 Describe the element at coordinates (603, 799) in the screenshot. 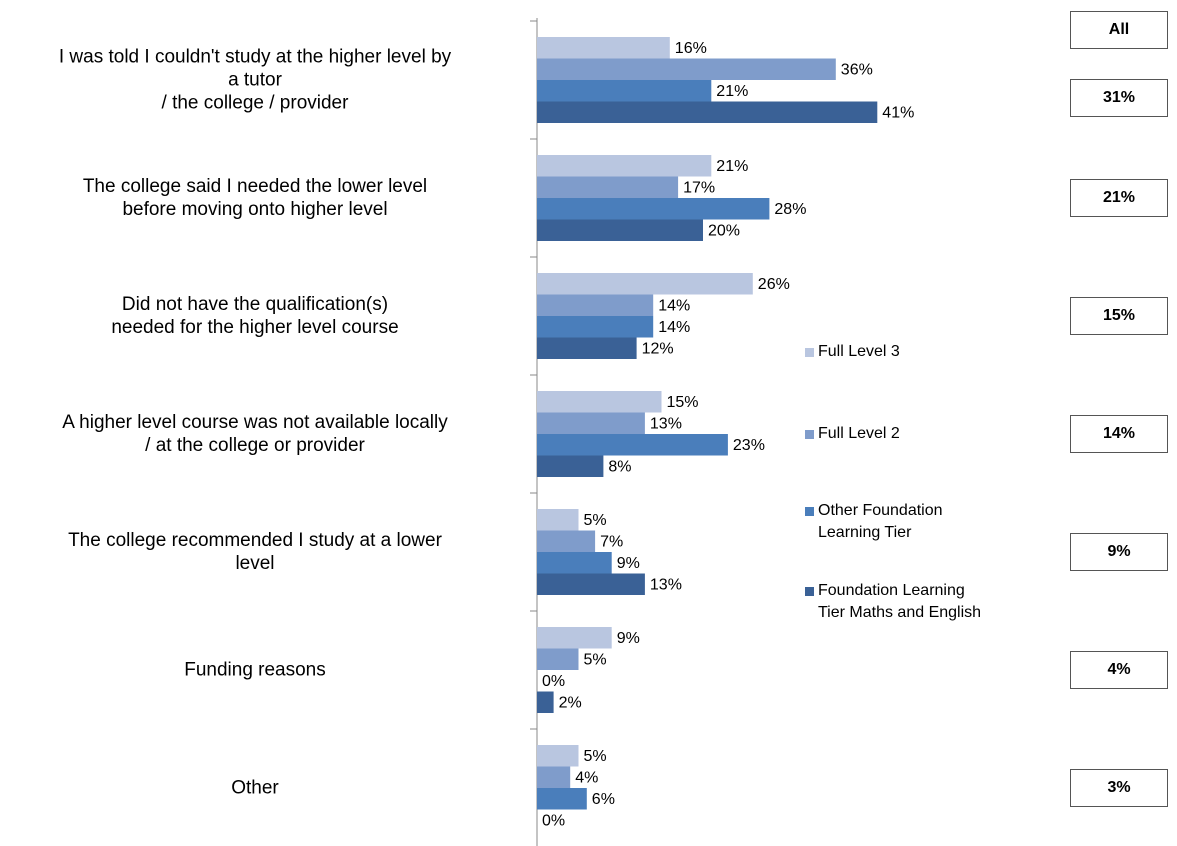

I see `data-label: 6%` at that location.